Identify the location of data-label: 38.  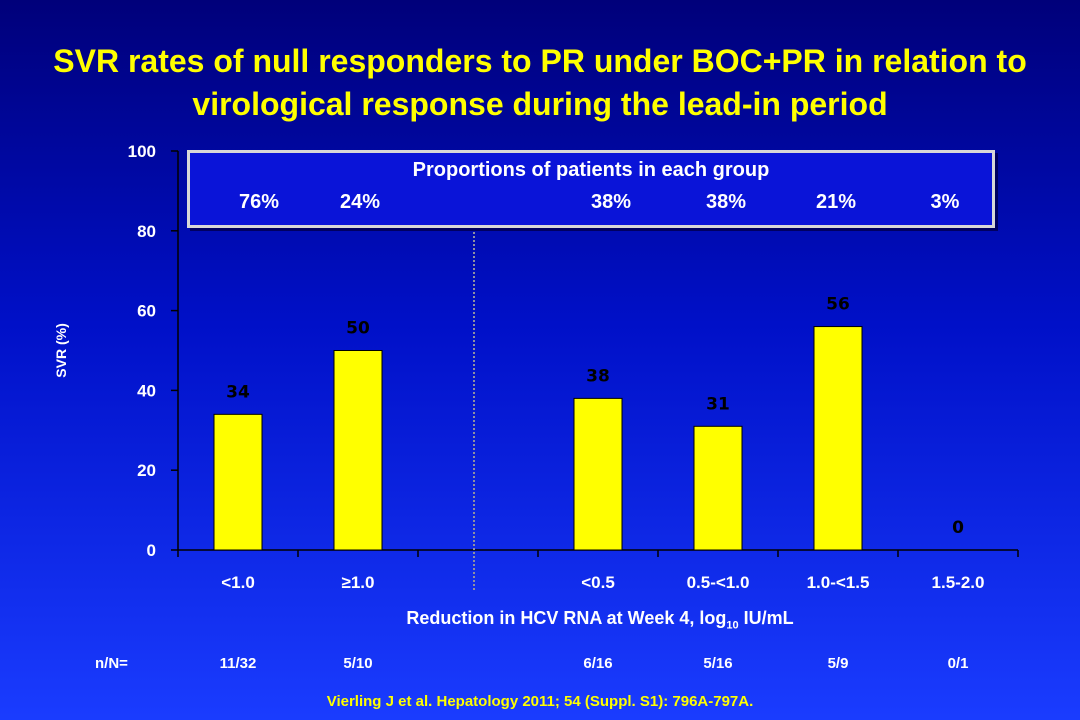
(598, 376).